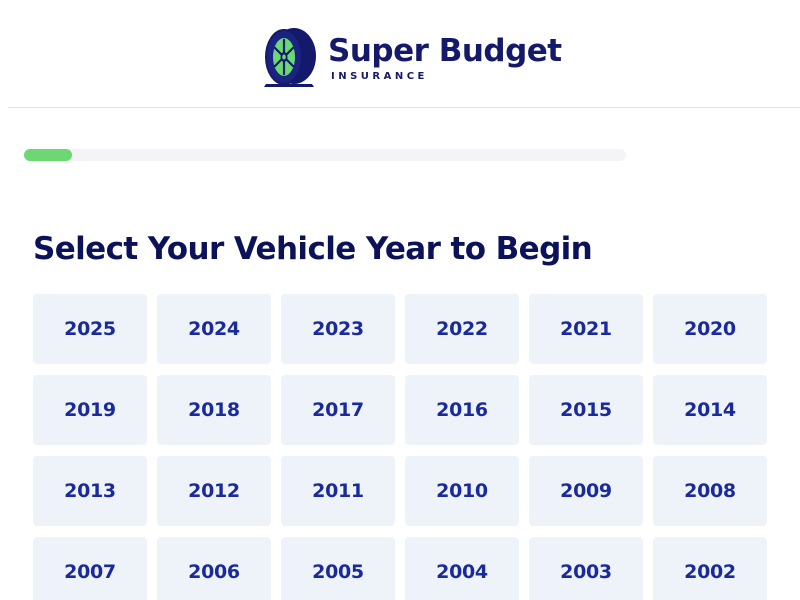 This screenshot has width=800, height=600. What do you see at coordinates (710, 568) in the screenshot?
I see `year-button-2002: 2002` at bounding box center [710, 568].